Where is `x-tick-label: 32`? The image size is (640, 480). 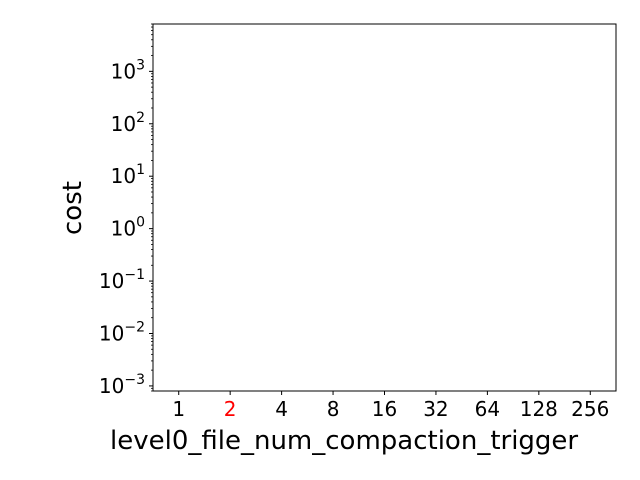 x-tick-label: 32 is located at coordinates (435, 409).